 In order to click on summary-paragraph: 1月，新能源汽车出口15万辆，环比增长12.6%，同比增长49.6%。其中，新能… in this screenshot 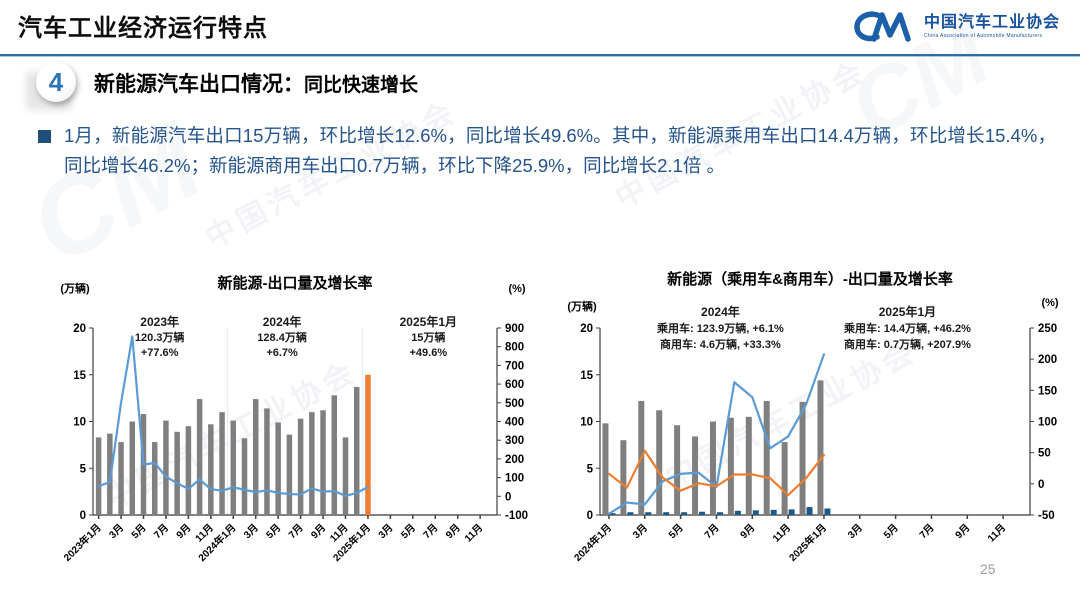, I will do `click(560, 150)`.